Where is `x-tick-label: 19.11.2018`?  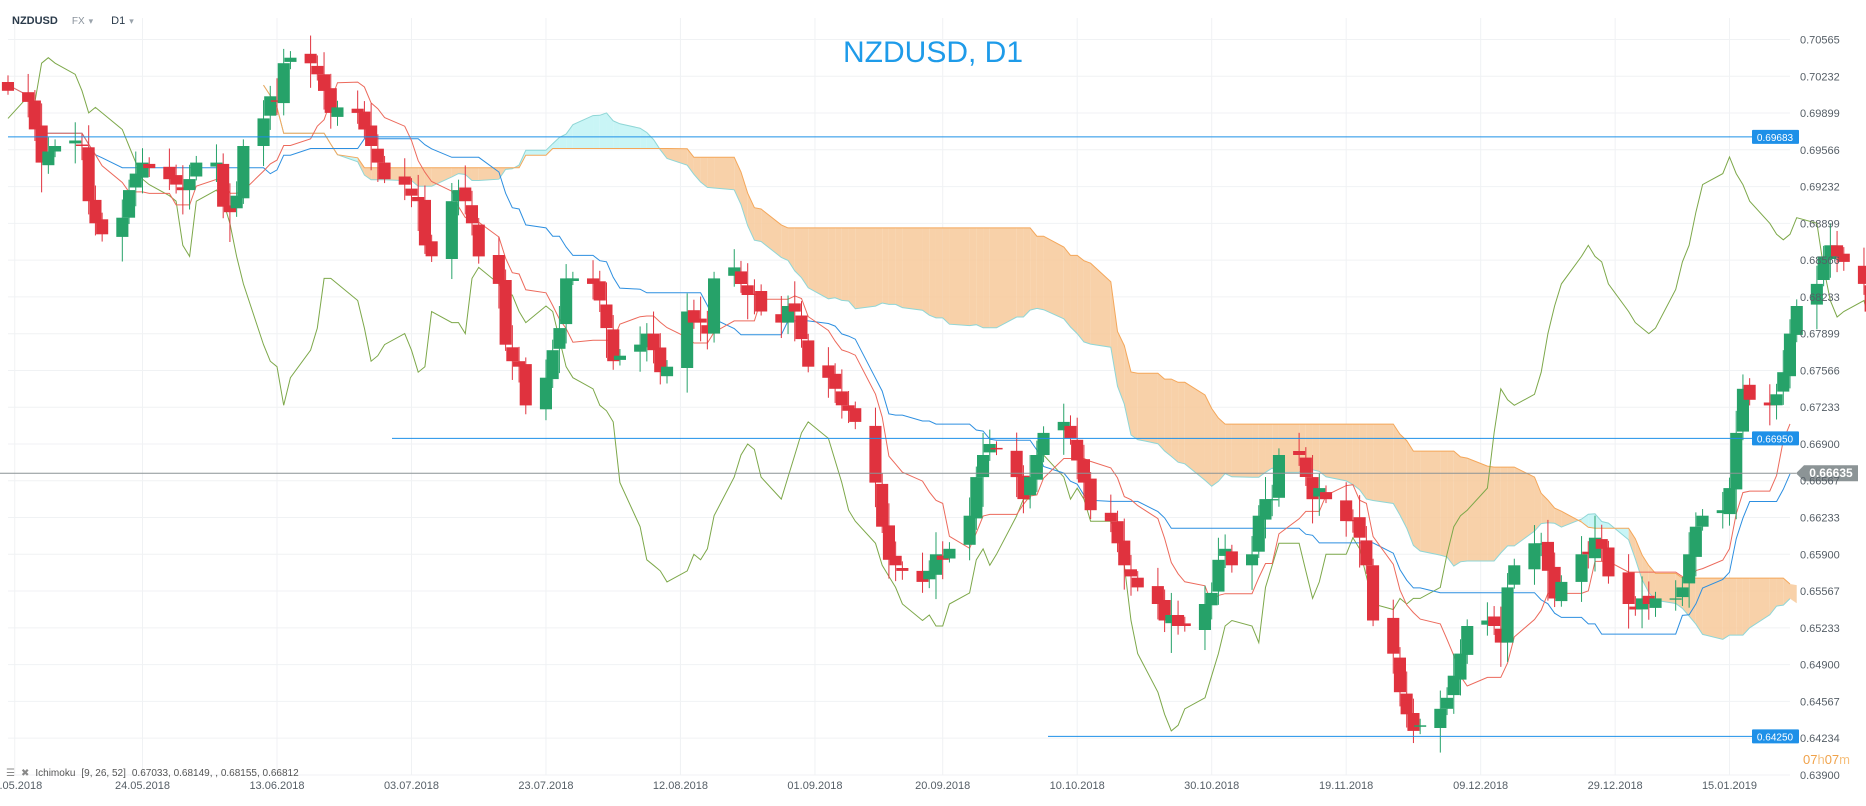 x-tick-label: 19.11.2018 is located at coordinates (1346, 786).